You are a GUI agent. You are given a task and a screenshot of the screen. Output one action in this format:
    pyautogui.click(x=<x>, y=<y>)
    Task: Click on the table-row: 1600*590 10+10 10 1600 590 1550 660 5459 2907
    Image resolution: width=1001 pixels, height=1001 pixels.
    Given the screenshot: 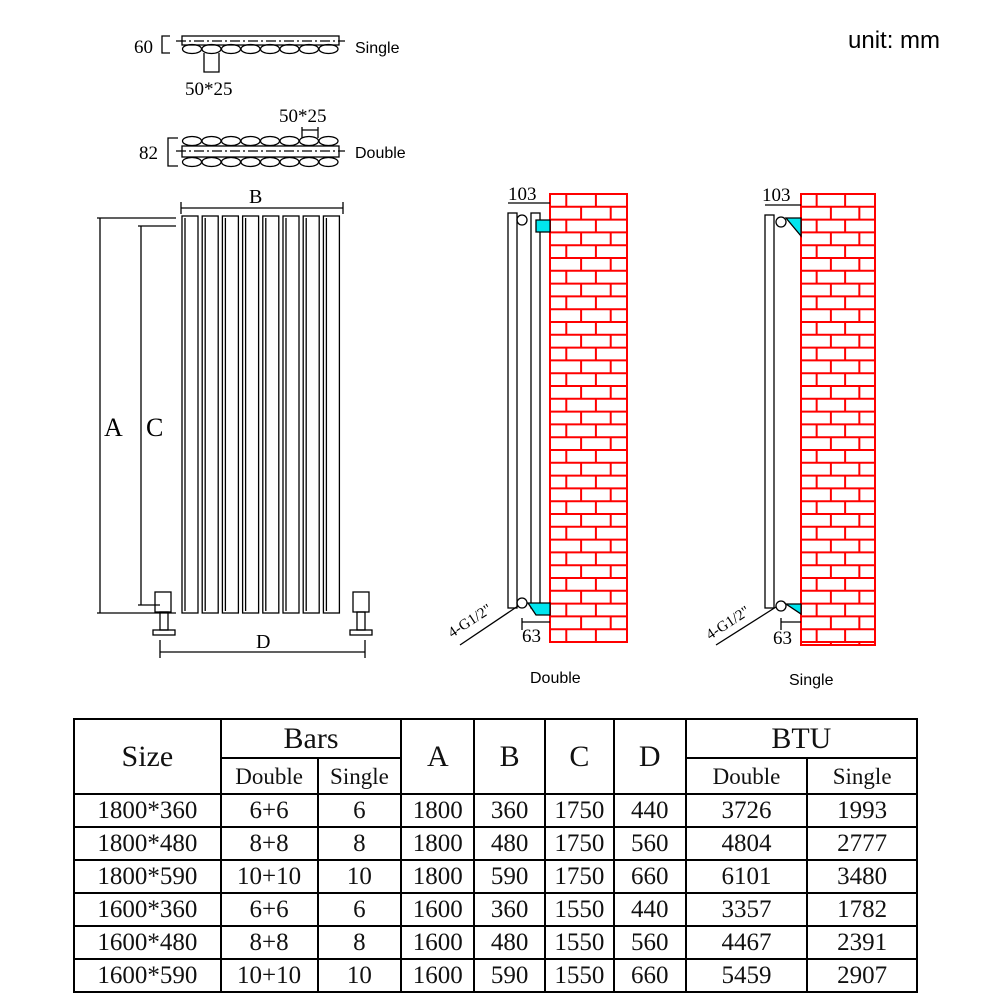 What is the action you would take?
    pyautogui.click(x=495, y=975)
    